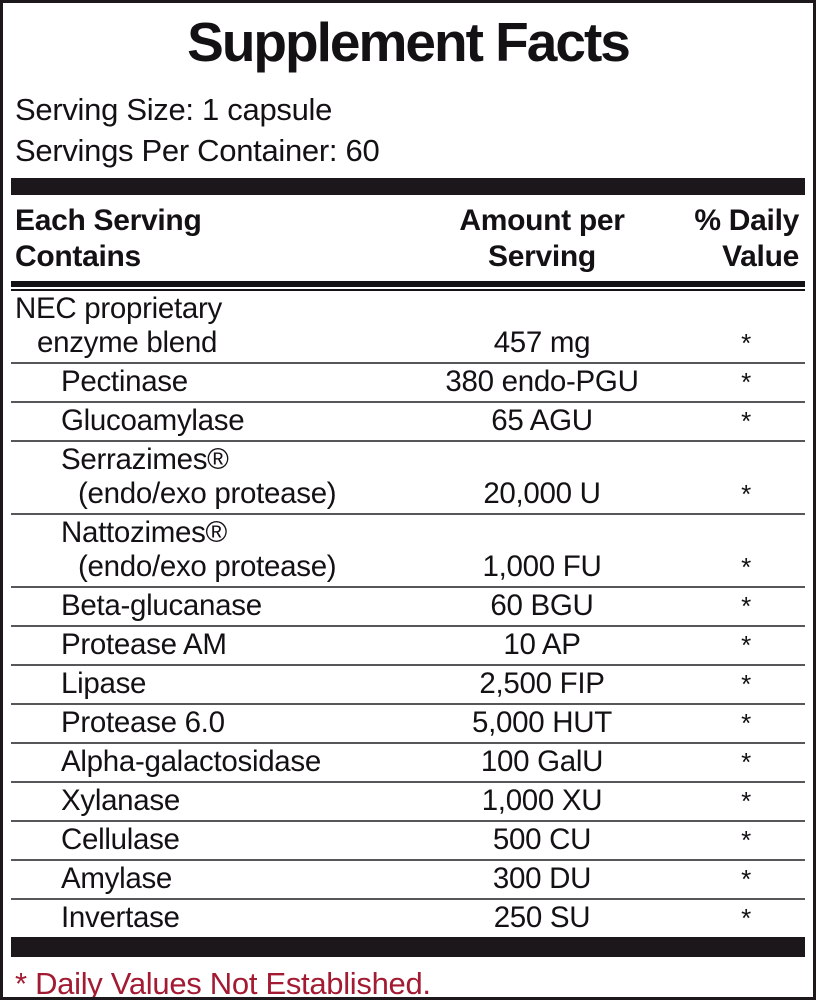 This screenshot has width=816, height=1000. What do you see at coordinates (408, 607) in the screenshot?
I see `ingredient-row: Beta-glucanase 60 BGU *` at bounding box center [408, 607].